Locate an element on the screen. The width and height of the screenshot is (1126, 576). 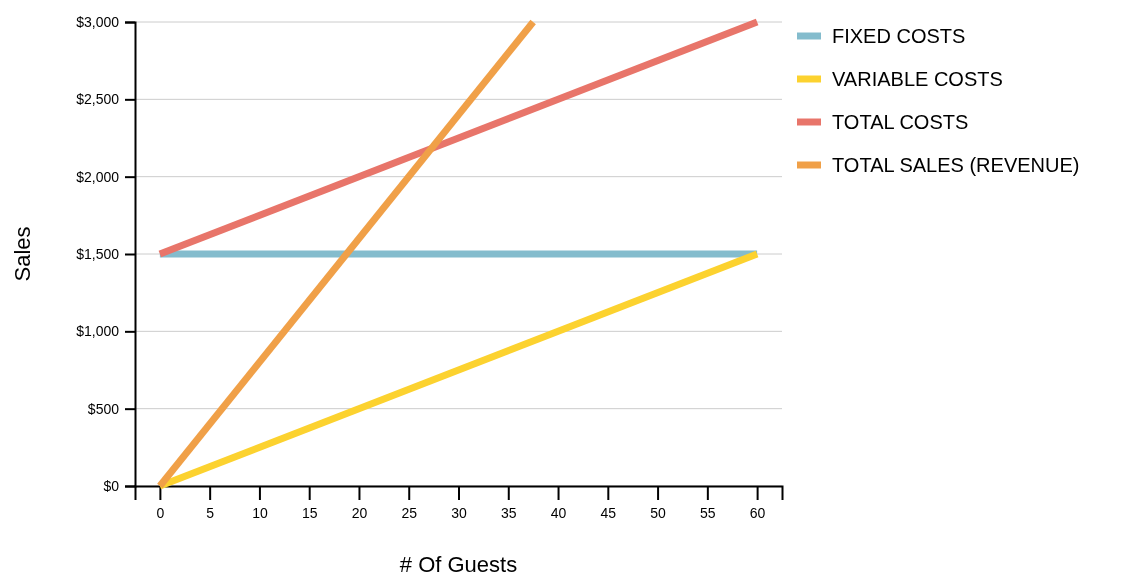
legend-label: TOTAL SALES (REVENUE) is located at coordinates (956, 165).